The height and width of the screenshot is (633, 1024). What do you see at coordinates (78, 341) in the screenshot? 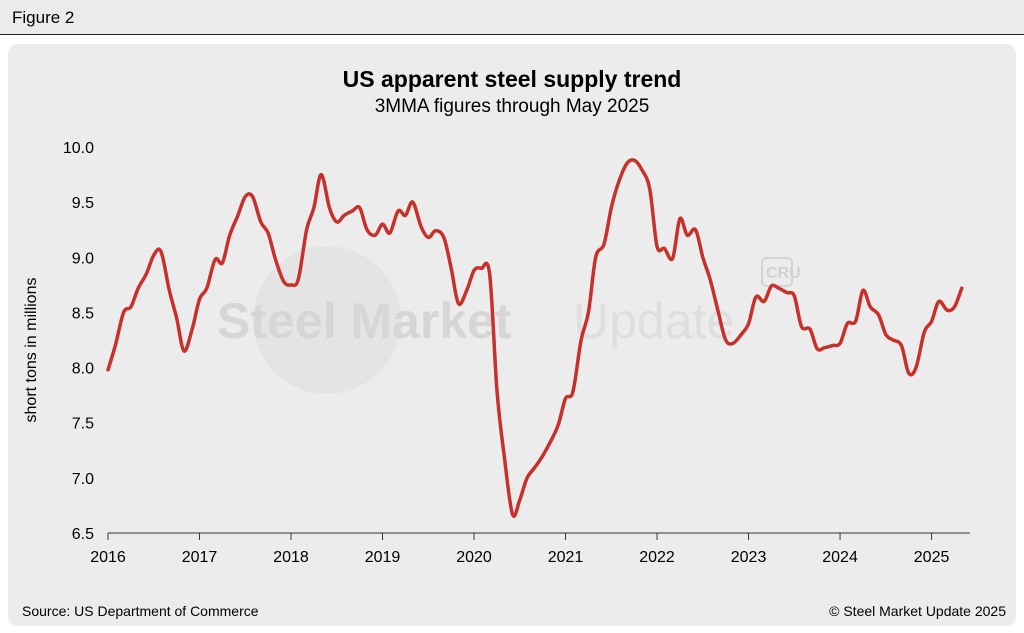
I see `y-axis-ticks: 6.5 7.0 7.5 8.0 8.5 9.0 9.5 10.0` at bounding box center [78, 341].